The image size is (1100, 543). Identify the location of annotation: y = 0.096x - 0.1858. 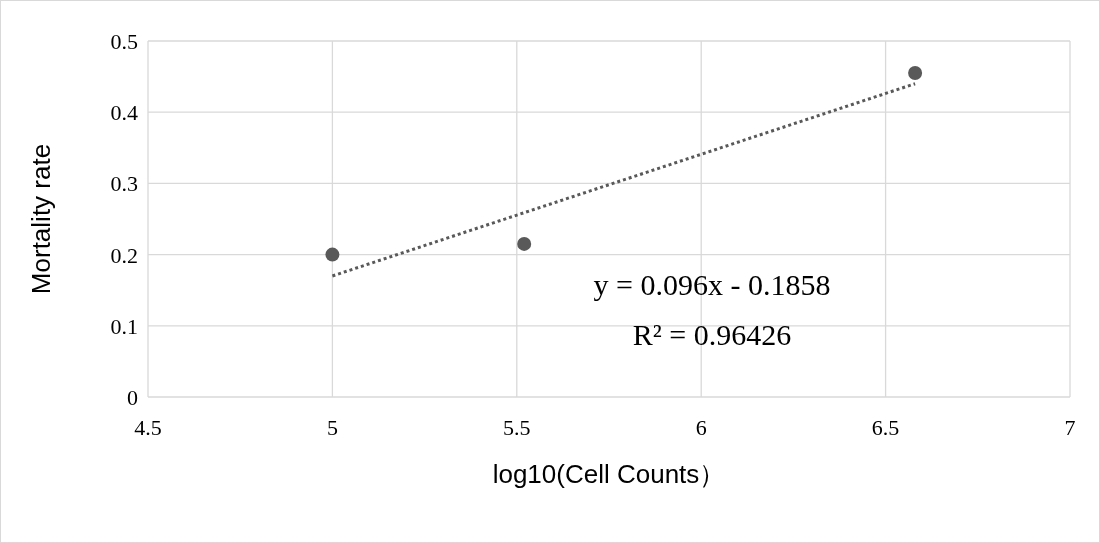
(712, 284).